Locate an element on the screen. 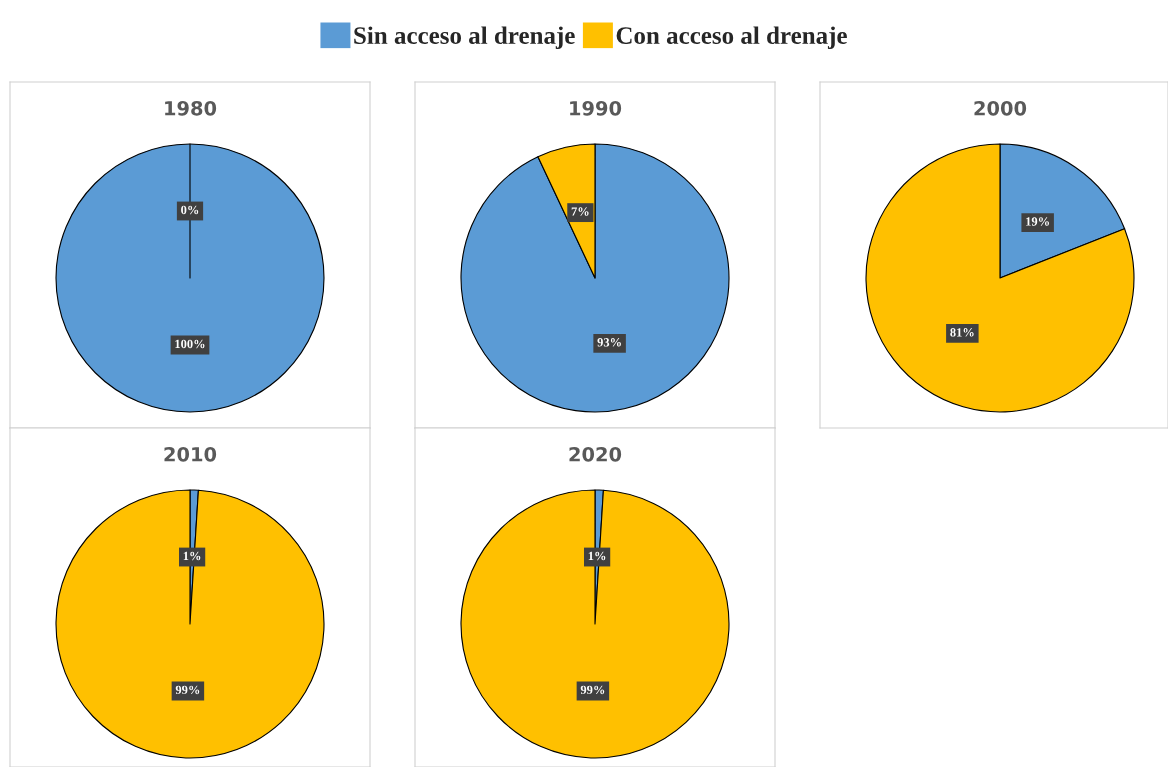 This screenshot has height=767, width=1168. data-label: 7% is located at coordinates (580, 211).